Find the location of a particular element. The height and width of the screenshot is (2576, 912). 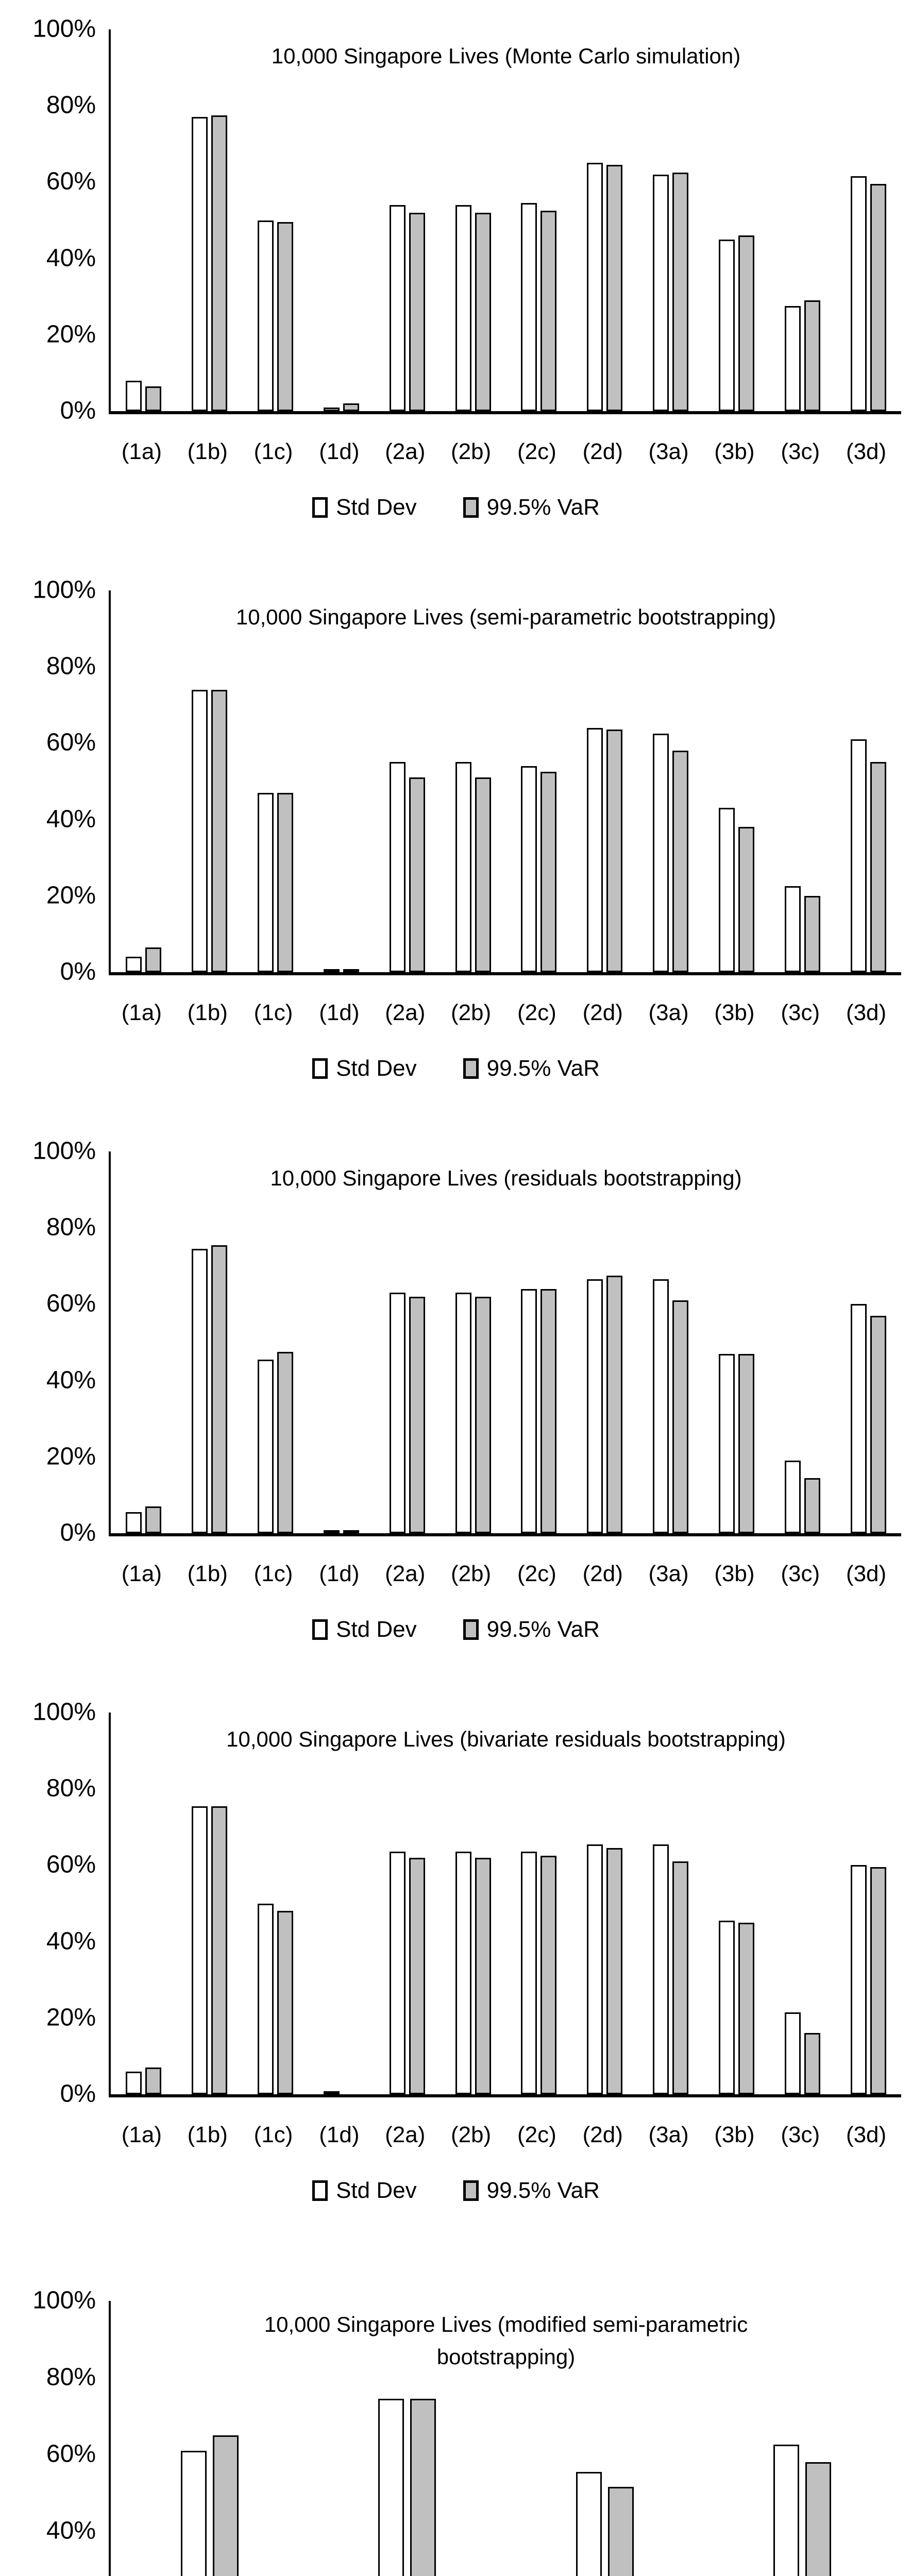

x-axis-category-label: (1a) is located at coordinates (141, 2134).